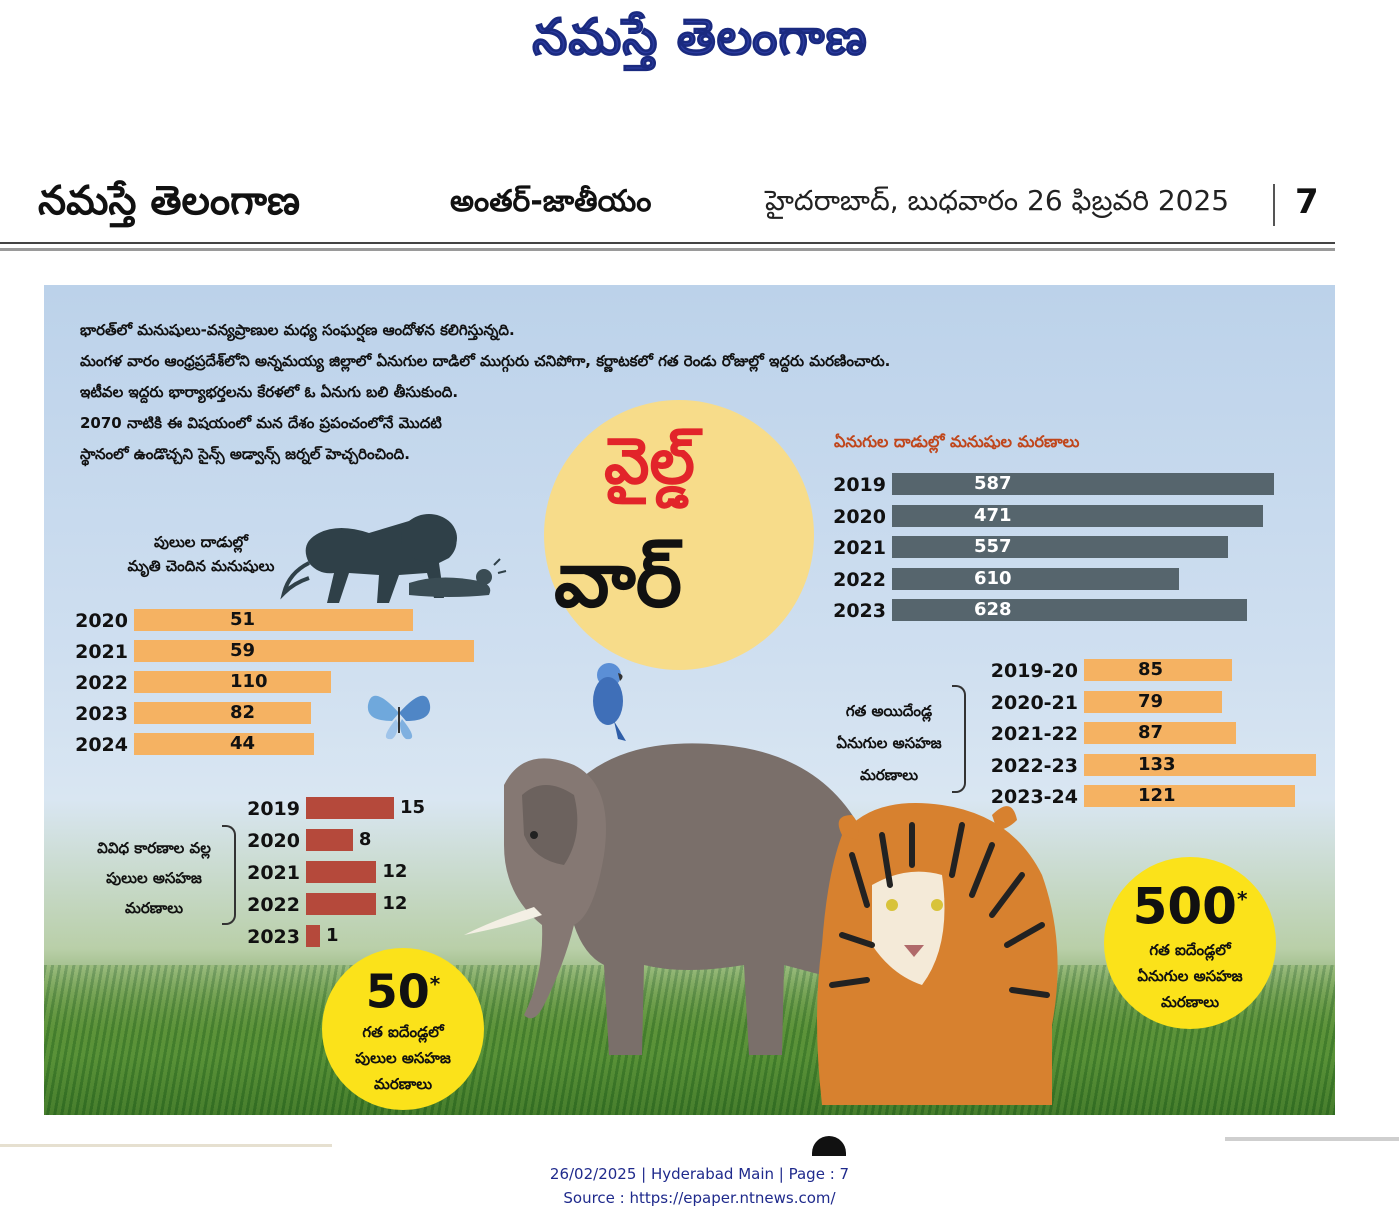 Image resolution: width=1399 pixels, height=1230 pixels. What do you see at coordinates (1274, 205) in the screenshot?
I see `header-separator` at bounding box center [1274, 205].